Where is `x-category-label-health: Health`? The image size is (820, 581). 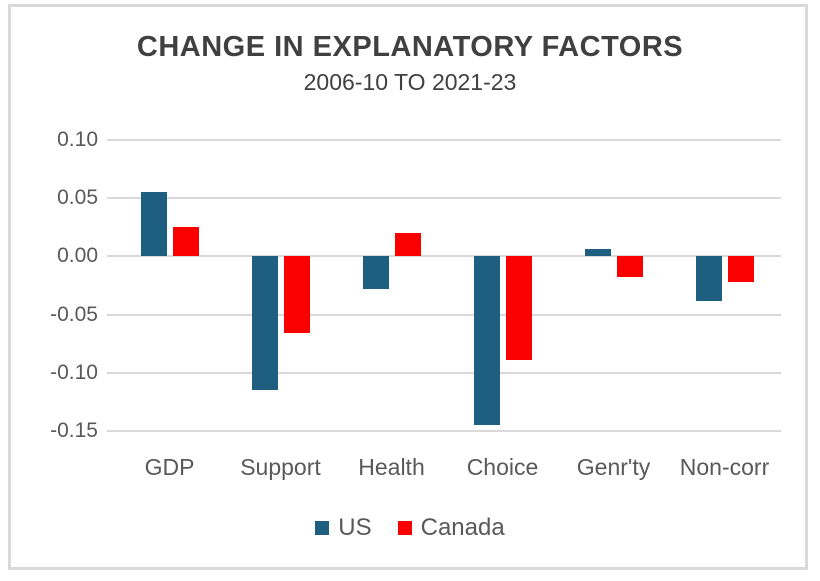
x-category-label-health: Health is located at coordinates (391, 467).